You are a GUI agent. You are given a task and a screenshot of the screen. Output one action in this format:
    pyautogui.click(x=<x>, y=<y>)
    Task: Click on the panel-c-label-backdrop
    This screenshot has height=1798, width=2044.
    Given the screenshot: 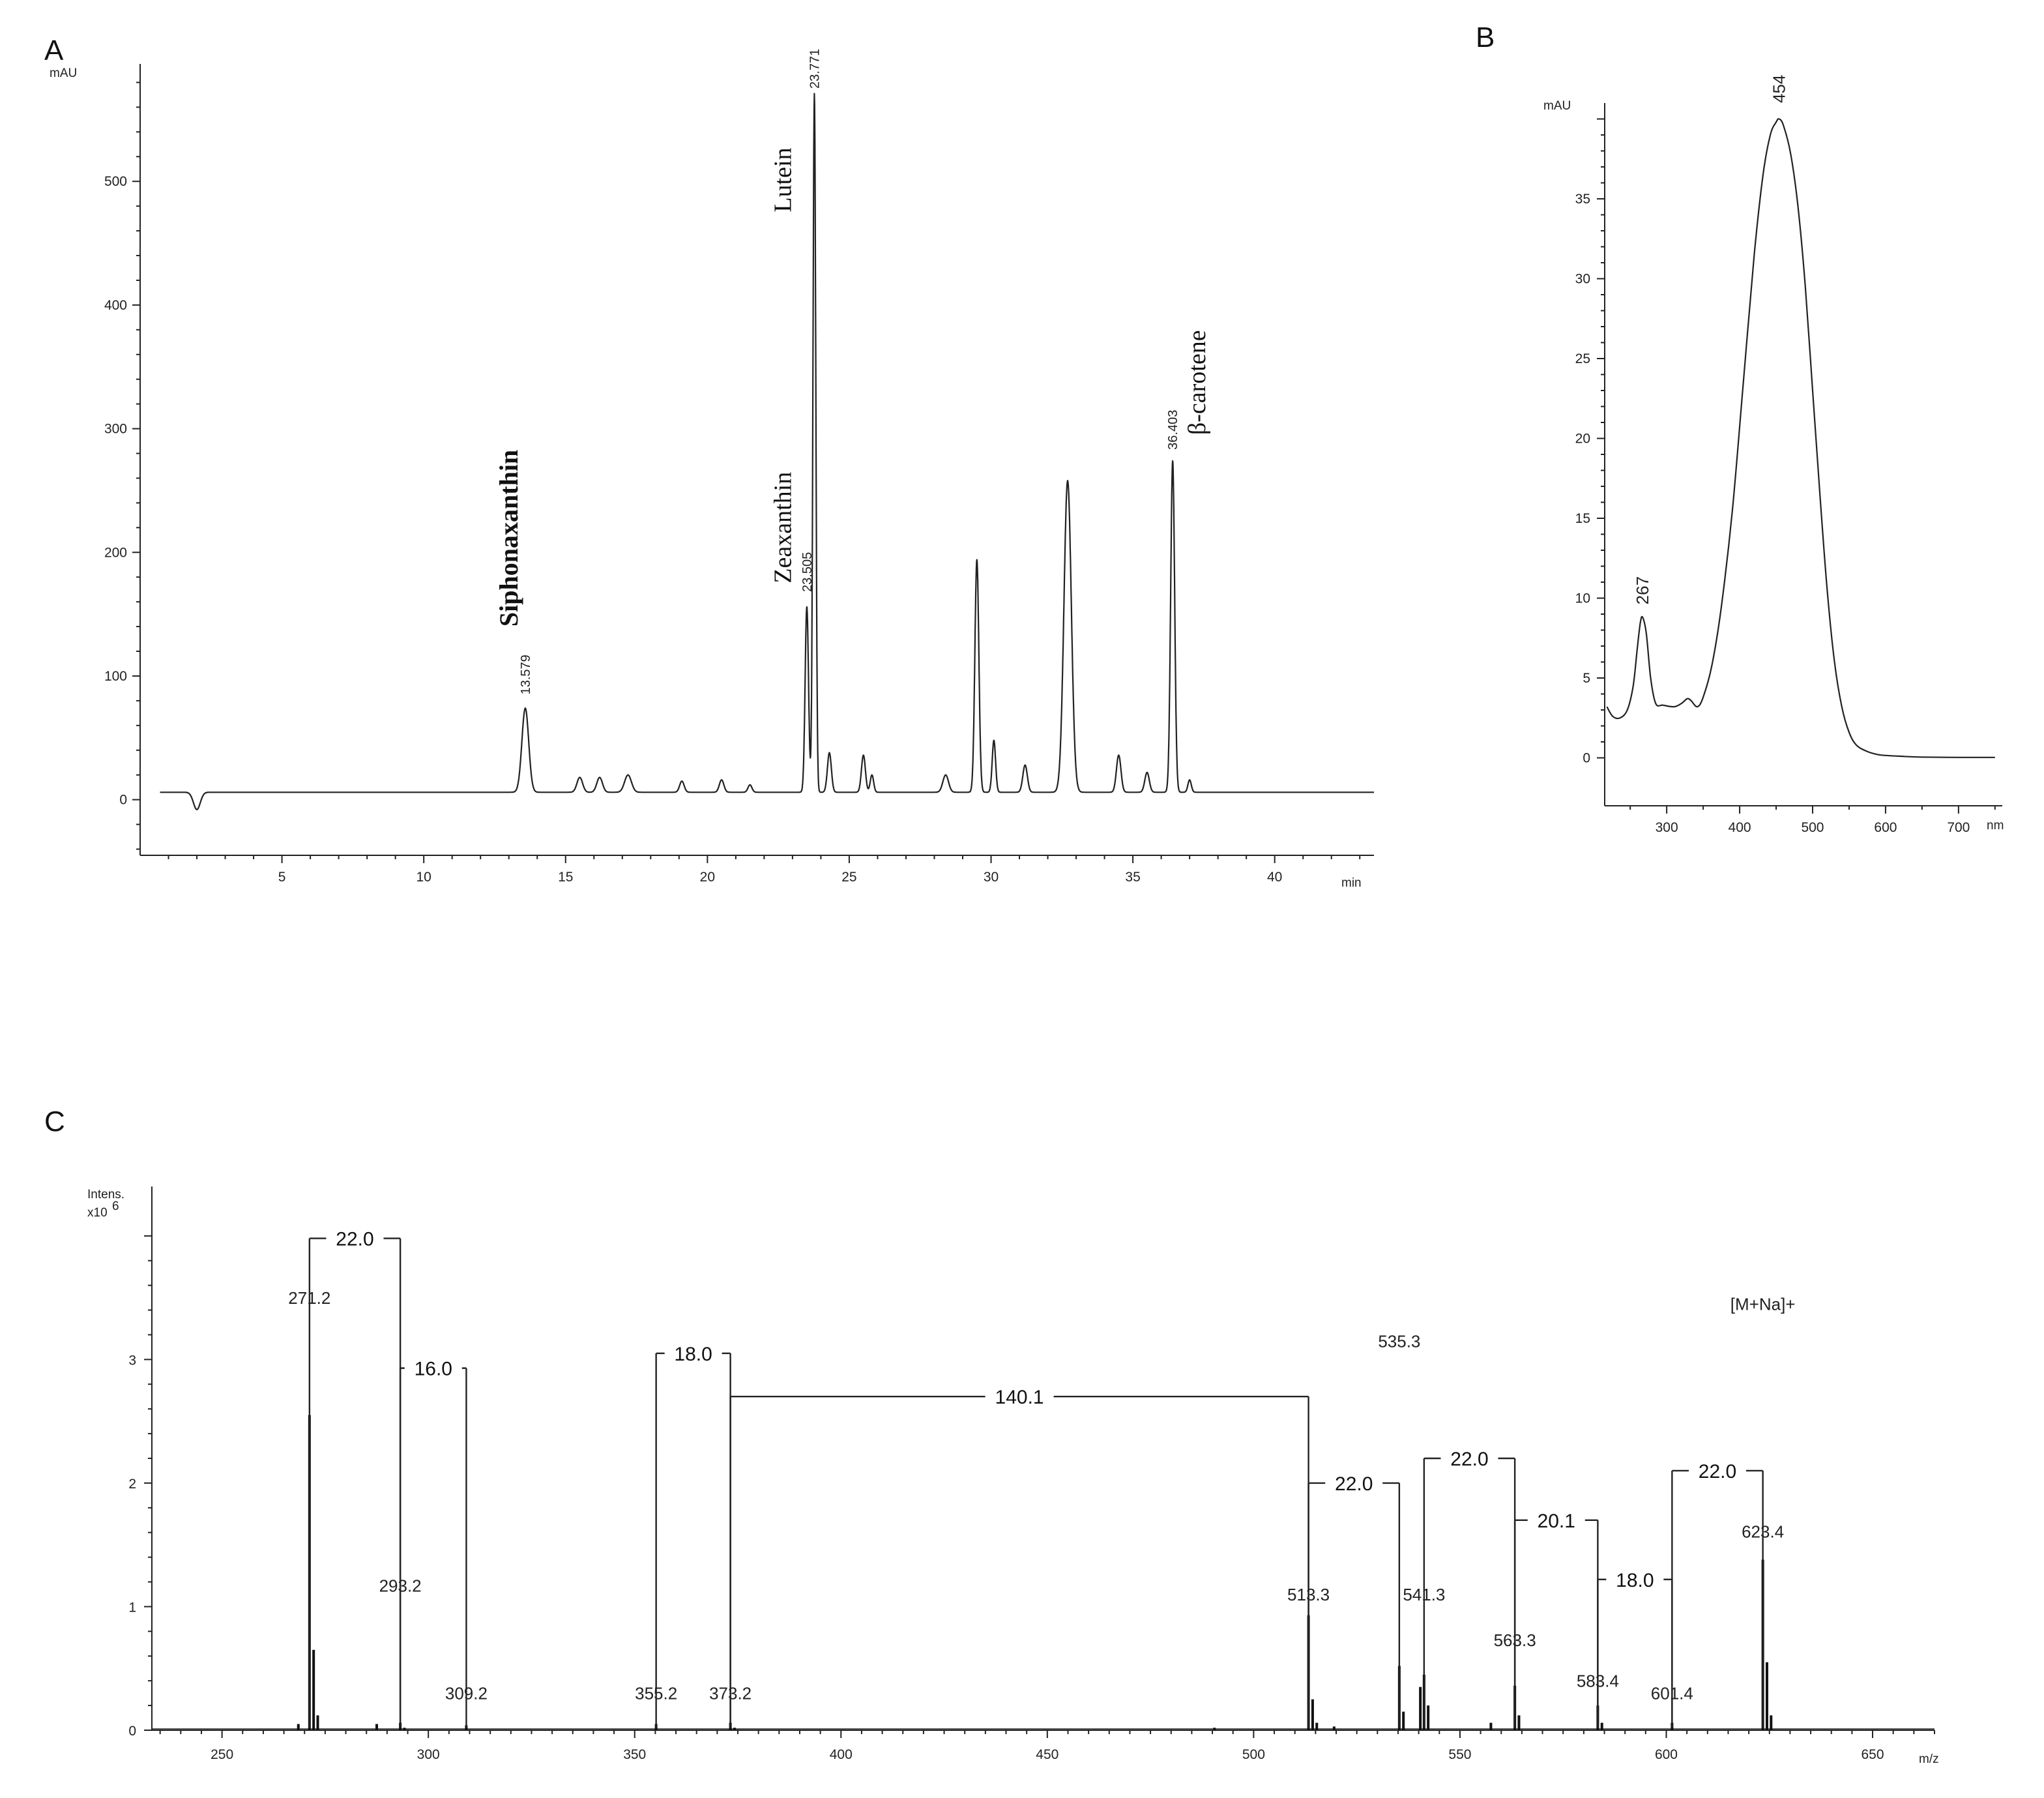 What is the action you would take?
    pyautogui.click(x=433, y=1368)
    